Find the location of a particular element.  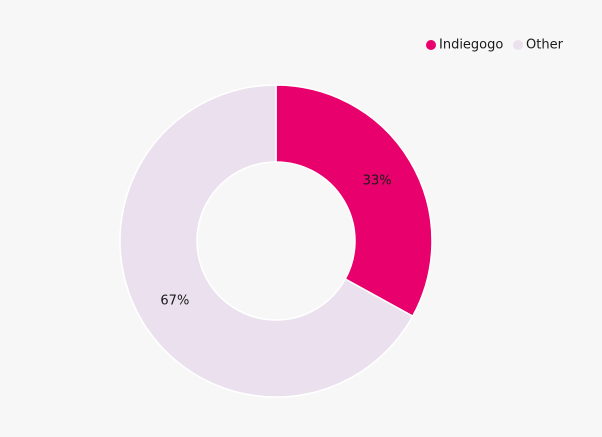

donut-slice is located at coordinates (354, 201).